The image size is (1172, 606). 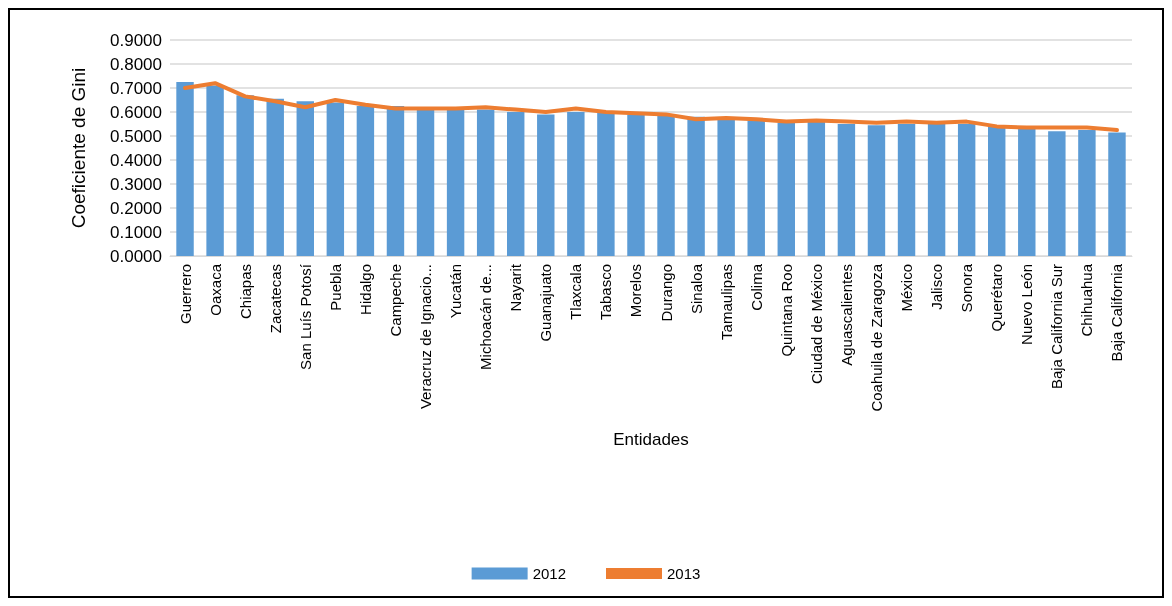 I want to click on x-tick-label: Baja California, so click(x=1117, y=312).